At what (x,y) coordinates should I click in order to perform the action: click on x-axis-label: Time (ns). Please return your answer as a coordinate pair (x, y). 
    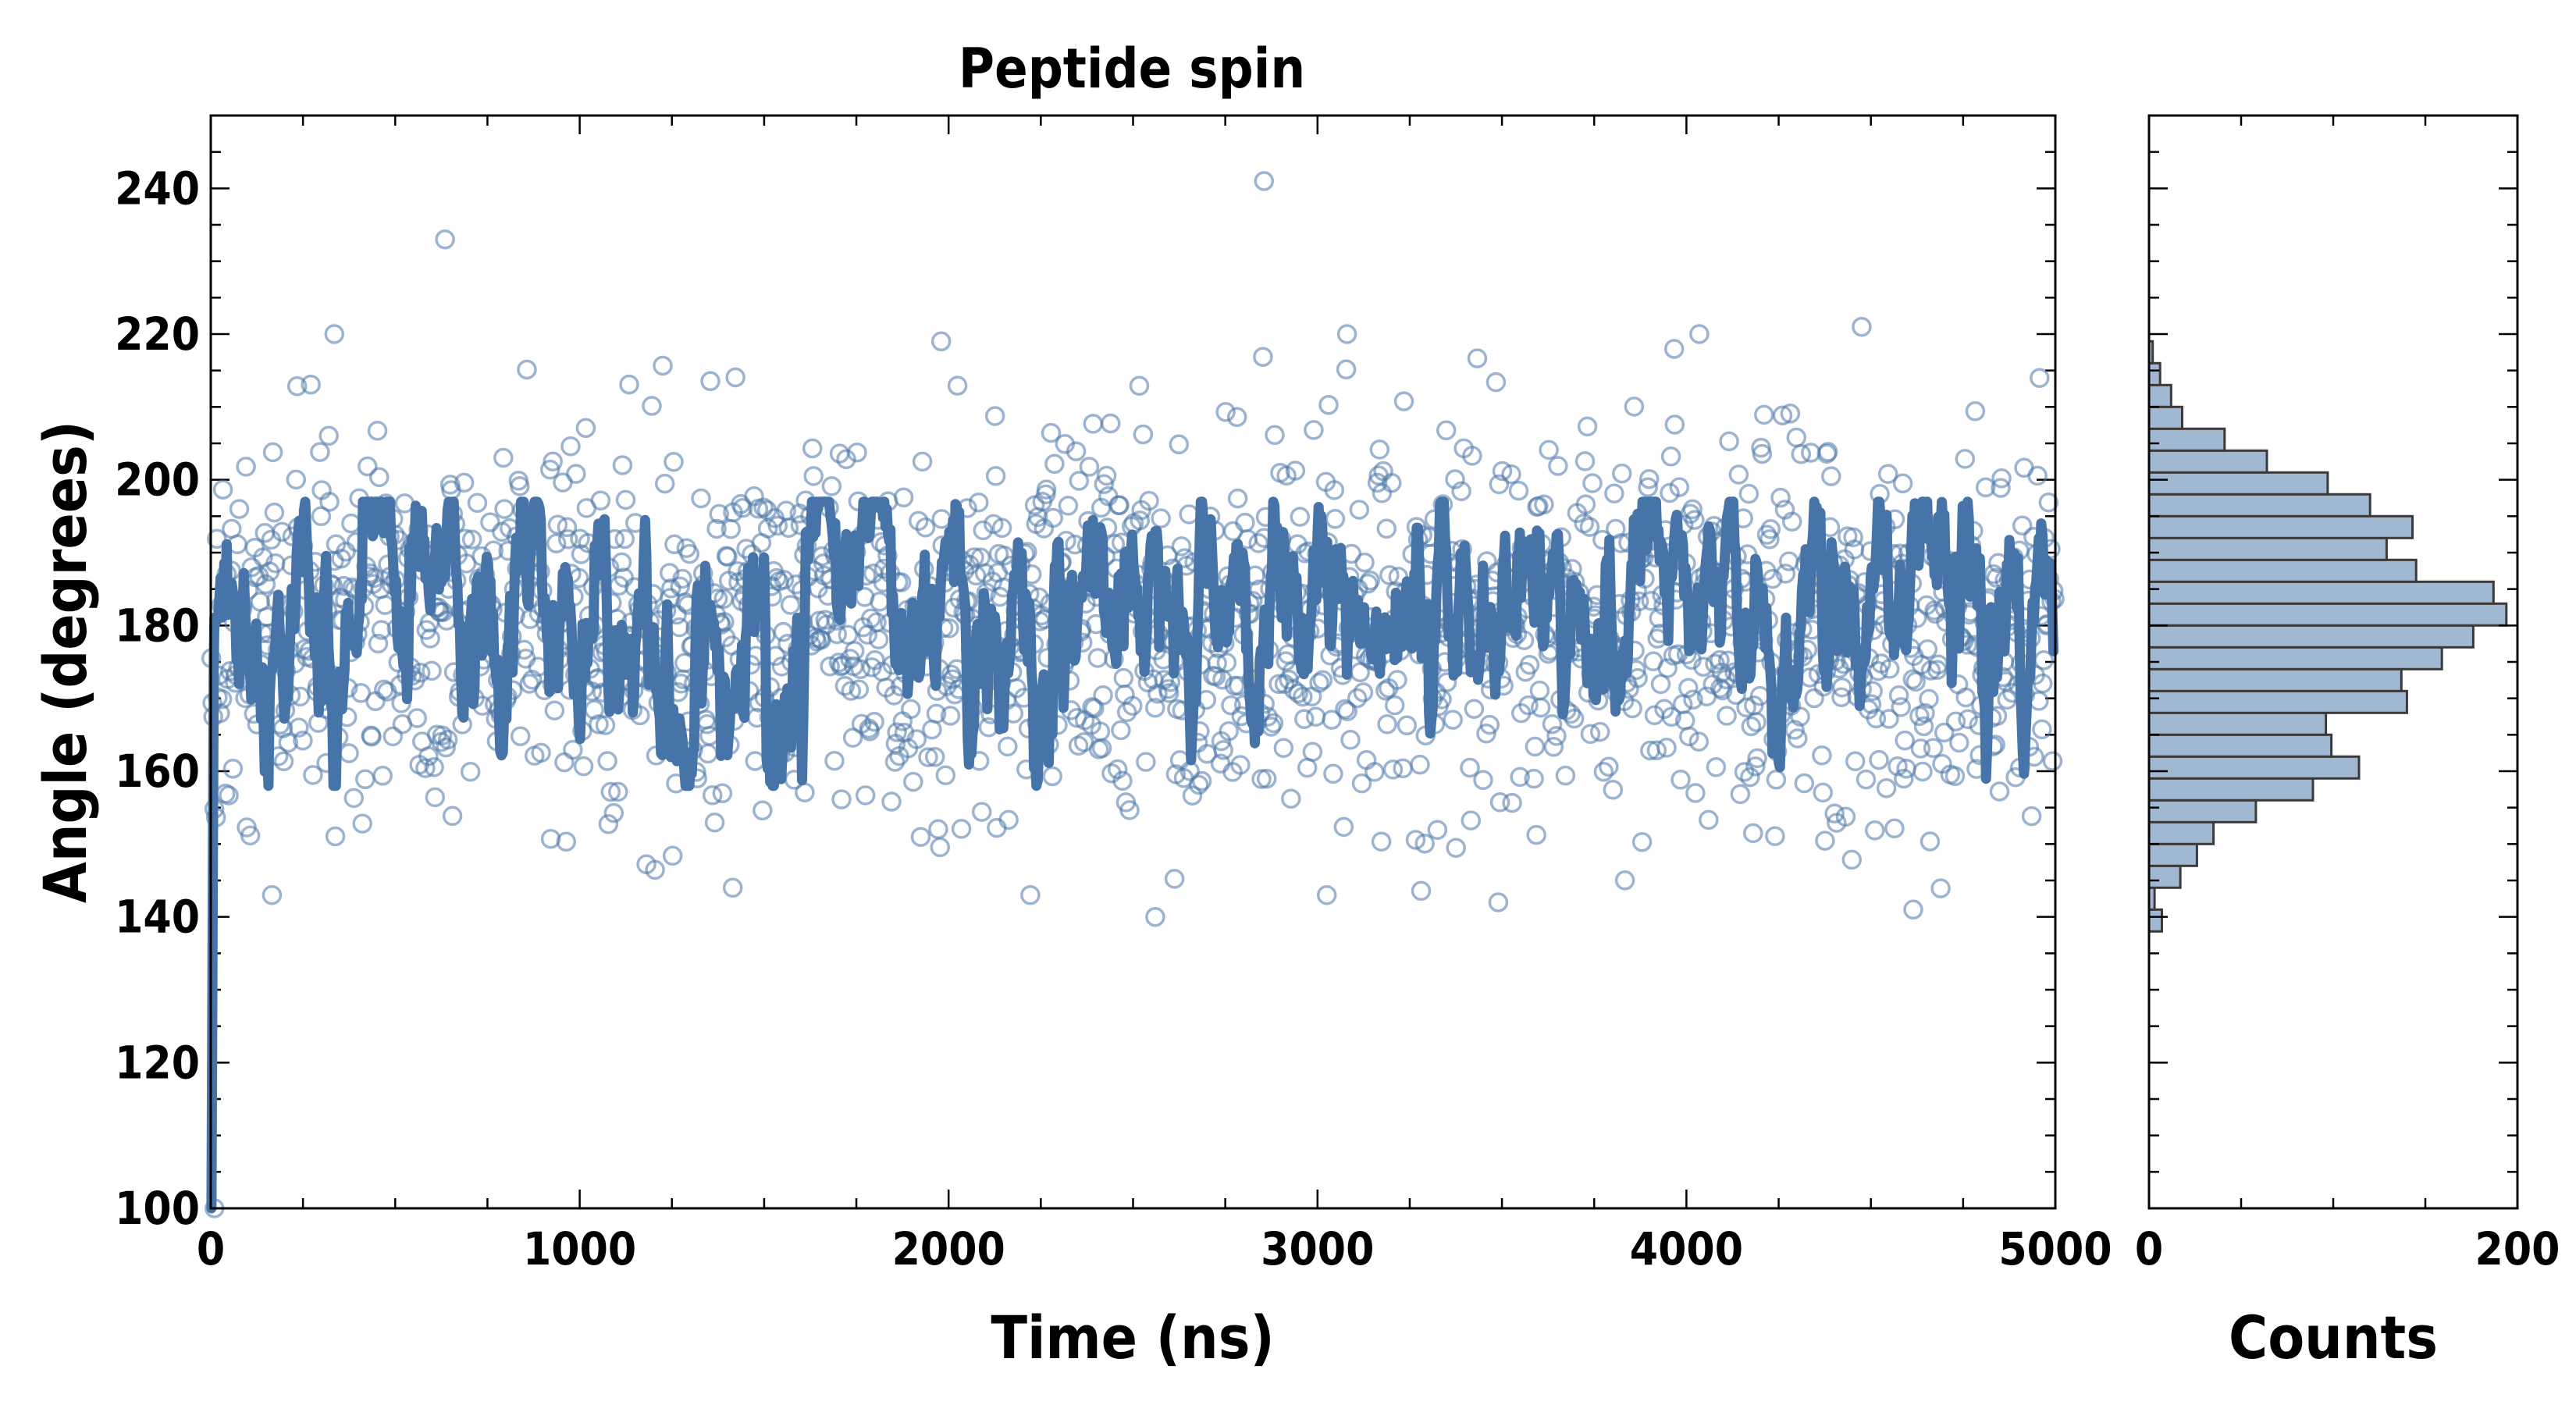
    Looking at the image, I should click on (1132, 1338).